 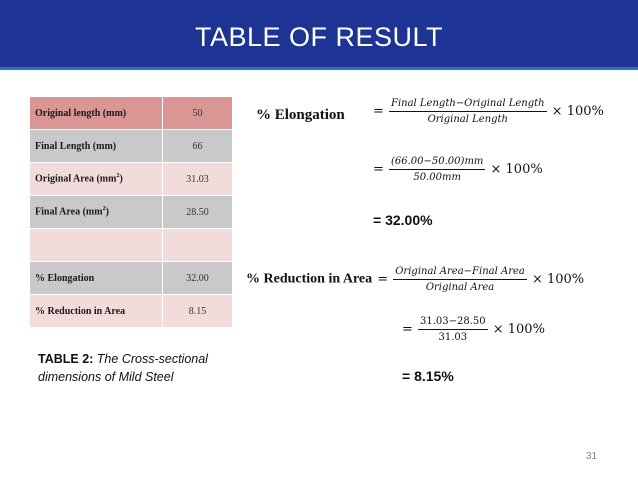 I want to click on row-label: Final Area (mm2), so click(x=96, y=212).